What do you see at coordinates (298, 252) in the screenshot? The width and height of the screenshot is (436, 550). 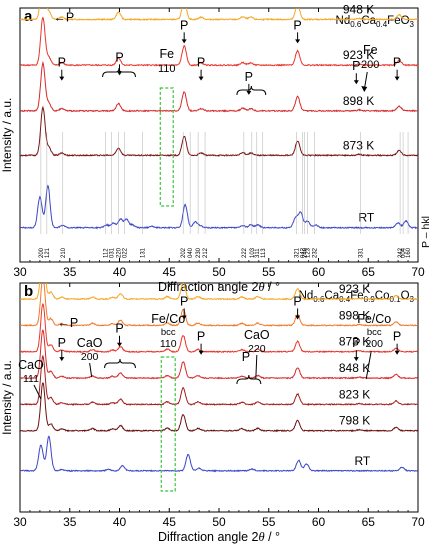 I see `hkl-label: 321` at bounding box center [298, 252].